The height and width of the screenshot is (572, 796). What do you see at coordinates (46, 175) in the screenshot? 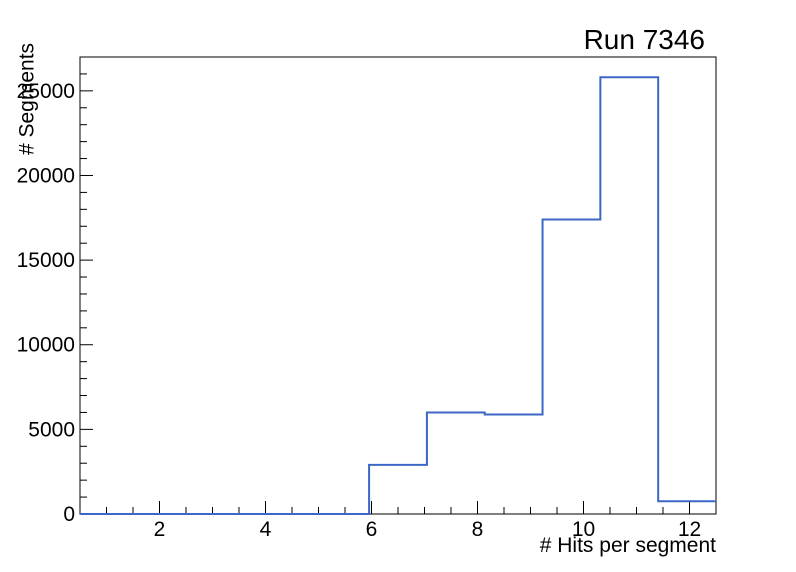
I see `y-tick-label: 20000` at bounding box center [46, 175].